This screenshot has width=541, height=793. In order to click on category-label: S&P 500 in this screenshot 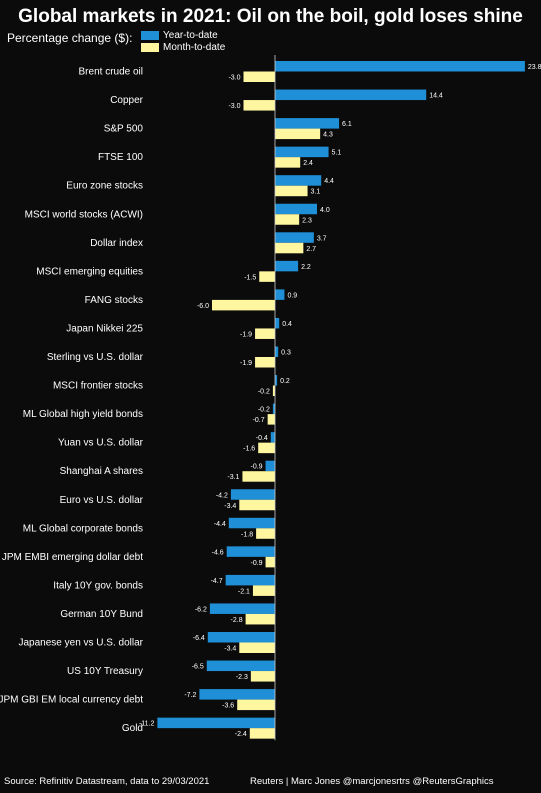, I will do `click(124, 129)`.